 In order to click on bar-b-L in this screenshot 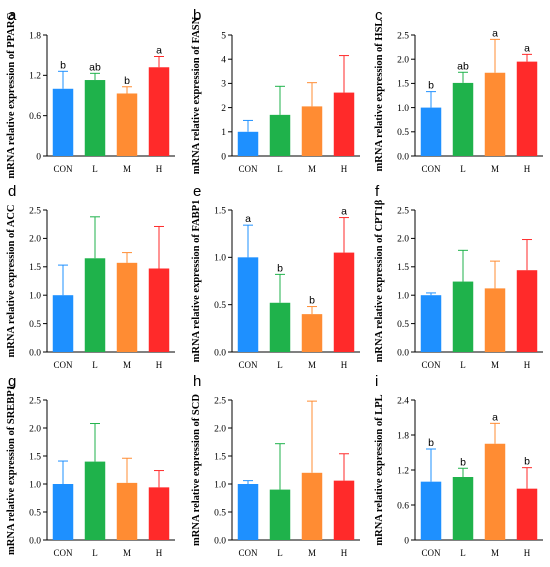, I will do `click(280, 135)`.